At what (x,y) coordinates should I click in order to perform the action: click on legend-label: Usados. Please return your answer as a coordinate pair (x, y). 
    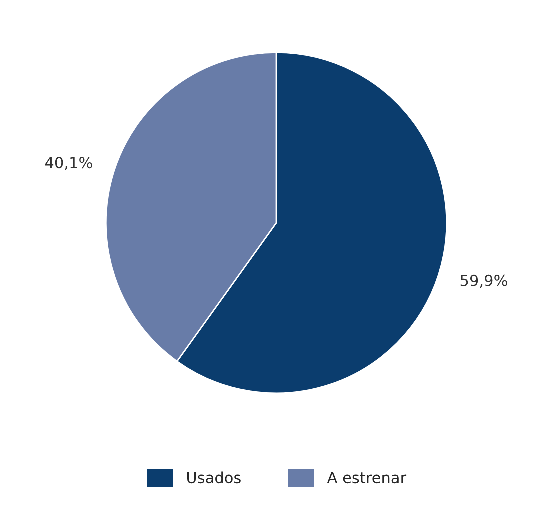
    Looking at the image, I should click on (214, 478).